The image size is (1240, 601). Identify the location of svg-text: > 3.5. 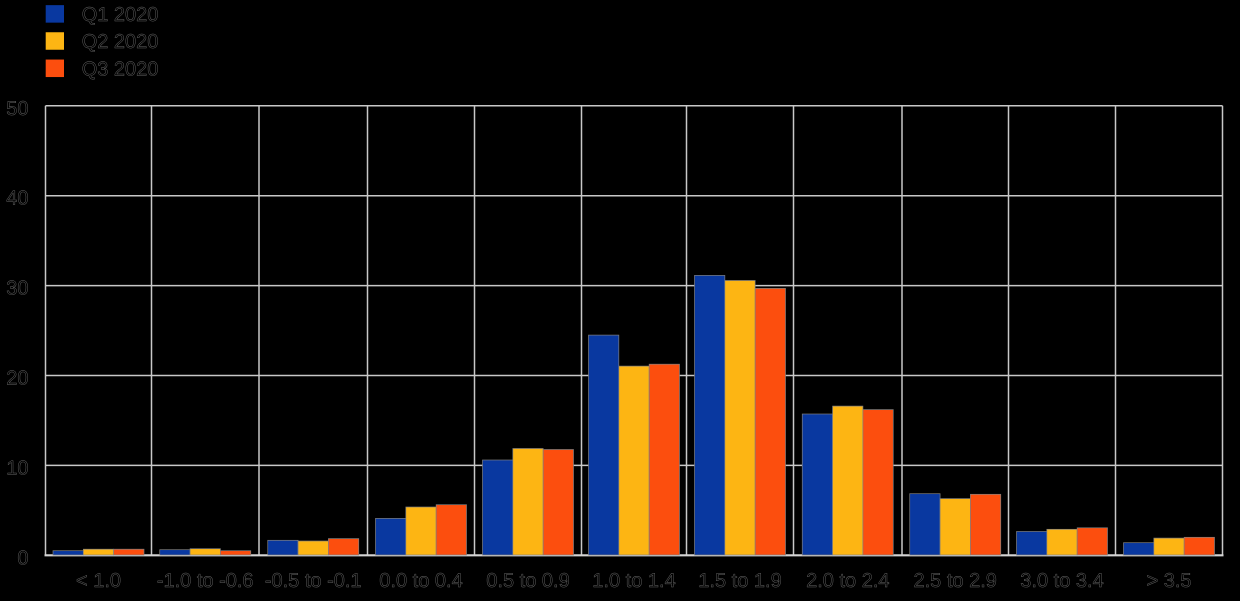
(1168, 581).